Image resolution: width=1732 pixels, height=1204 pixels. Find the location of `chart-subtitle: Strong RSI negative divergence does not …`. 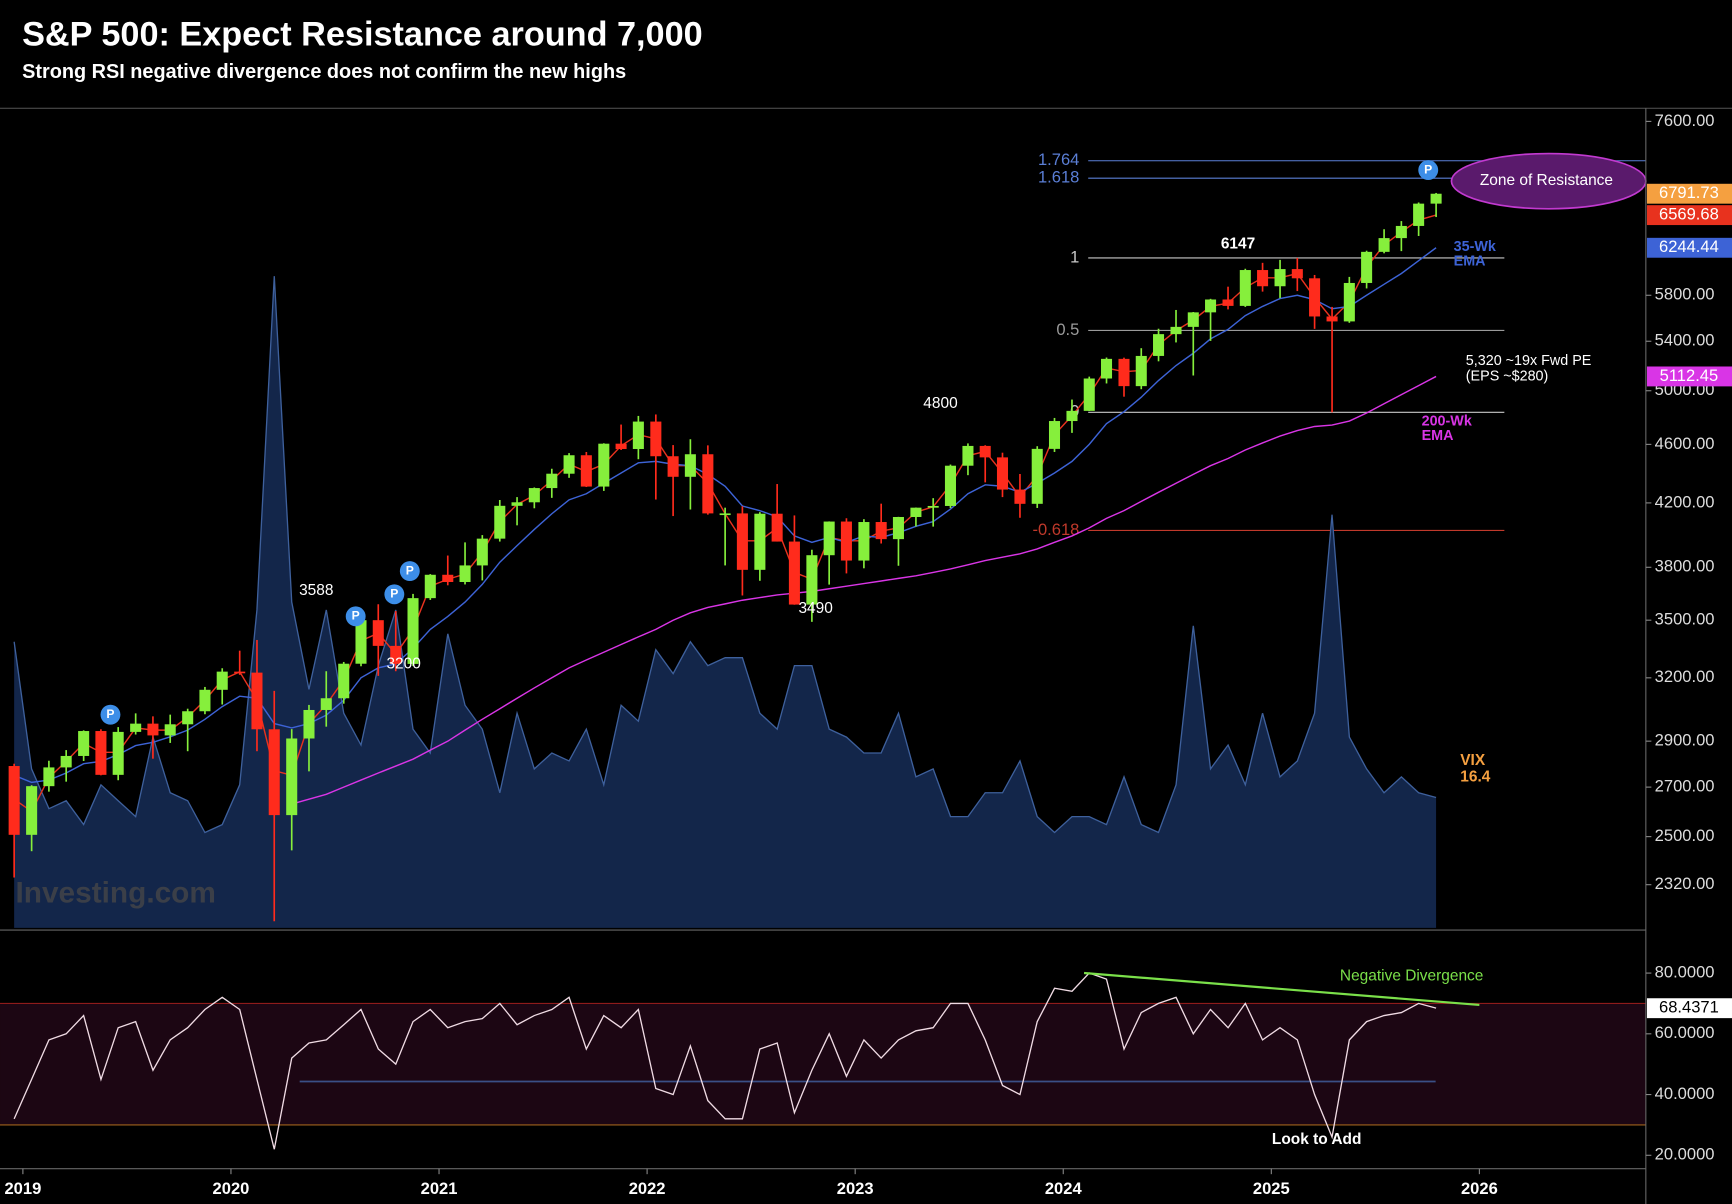

chart-subtitle: Strong RSI negative divergence does not … is located at coordinates (324, 72).